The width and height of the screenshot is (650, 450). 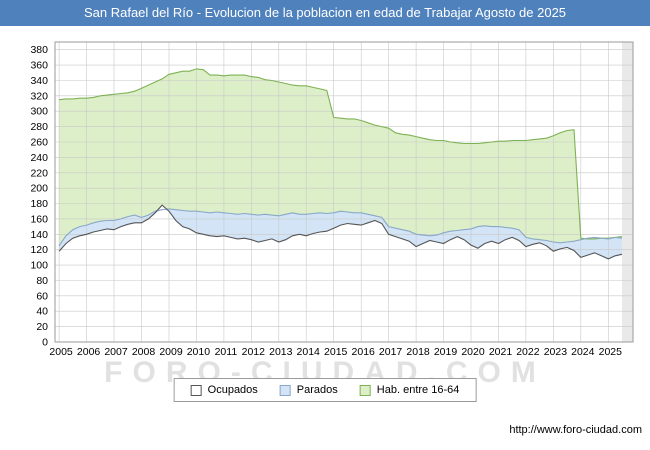 What do you see at coordinates (39, 250) in the screenshot?
I see `svg-text: 120` at bounding box center [39, 250].